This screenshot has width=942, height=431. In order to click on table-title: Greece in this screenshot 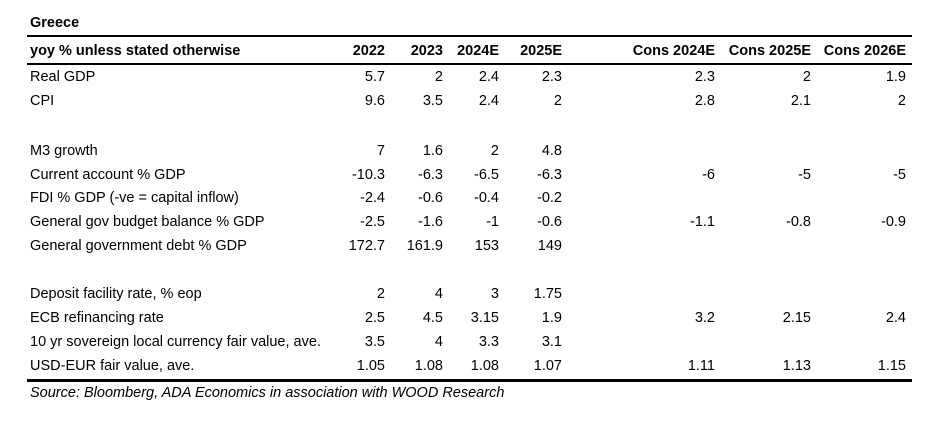, I will do `click(55, 23)`.